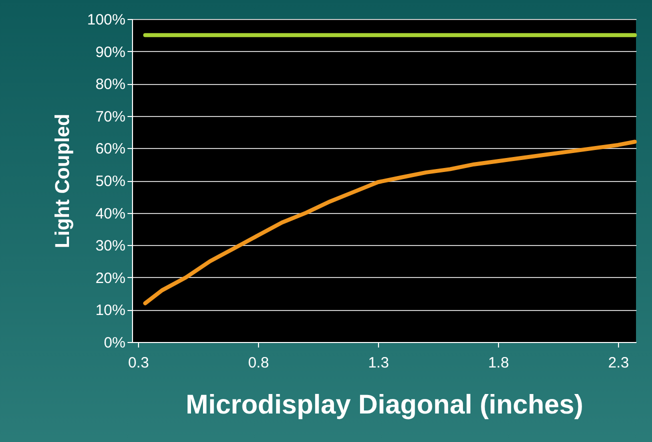 This screenshot has width=652, height=442. Describe the element at coordinates (618, 363) in the screenshot. I see `x-tick-label: 2.3` at that location.